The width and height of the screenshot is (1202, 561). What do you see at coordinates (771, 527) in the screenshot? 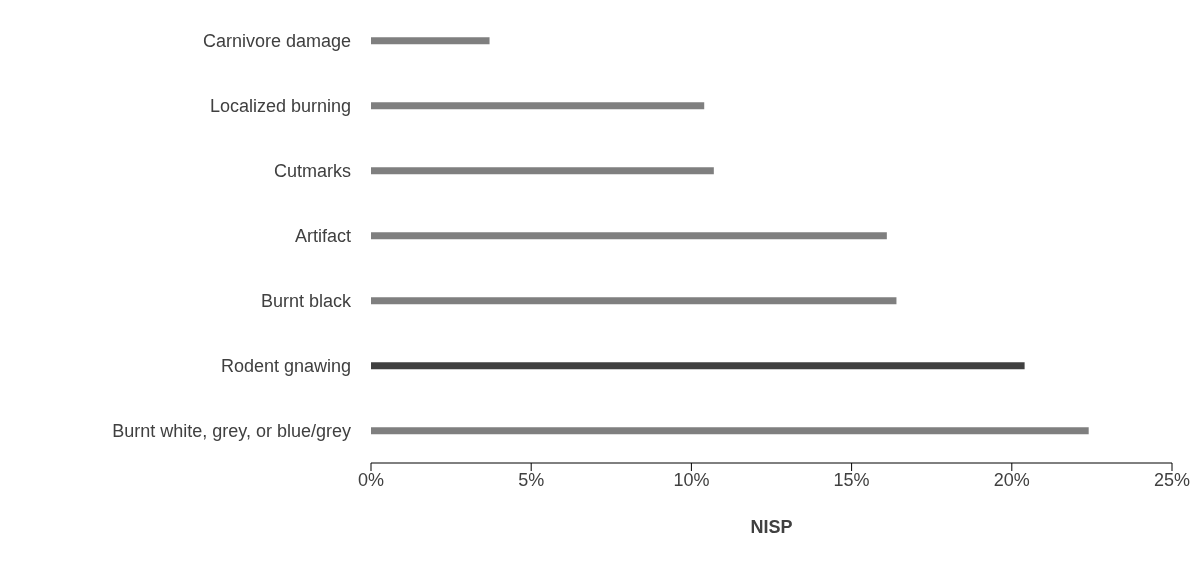
I see `x-axis-title: NISP` at bounding box center [771, 527].